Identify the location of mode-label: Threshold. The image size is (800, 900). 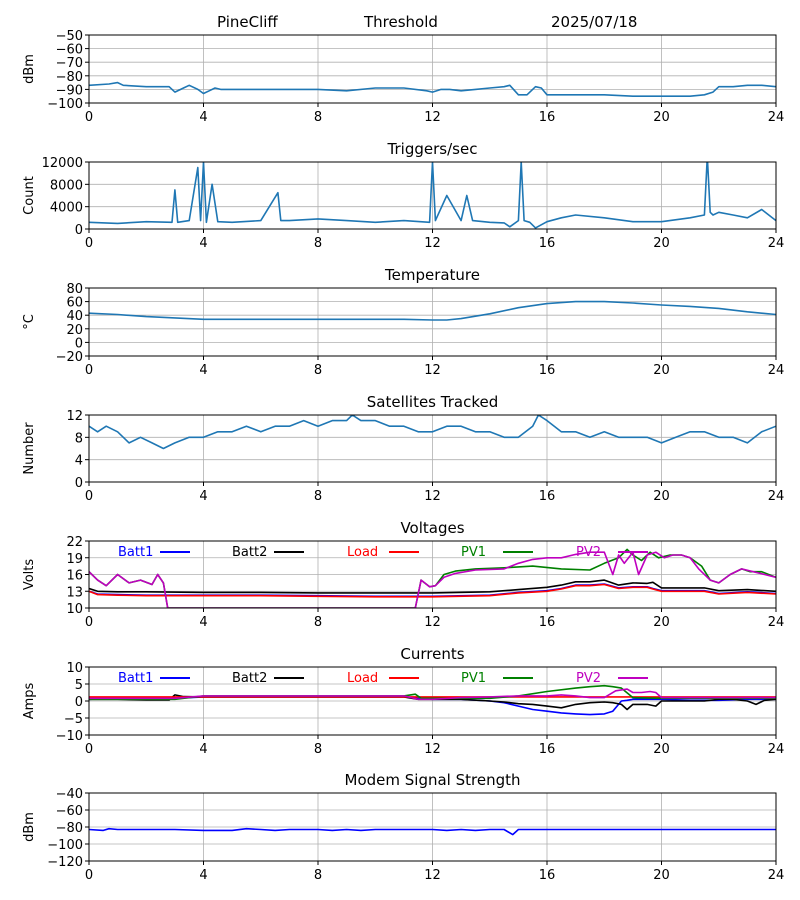
(400, 22).